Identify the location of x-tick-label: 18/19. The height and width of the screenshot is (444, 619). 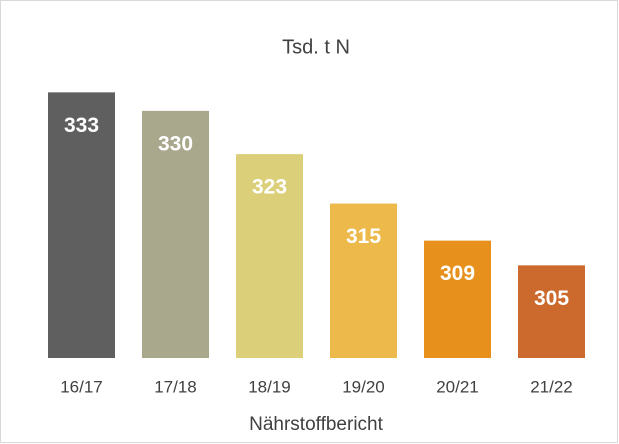
(269, 386).